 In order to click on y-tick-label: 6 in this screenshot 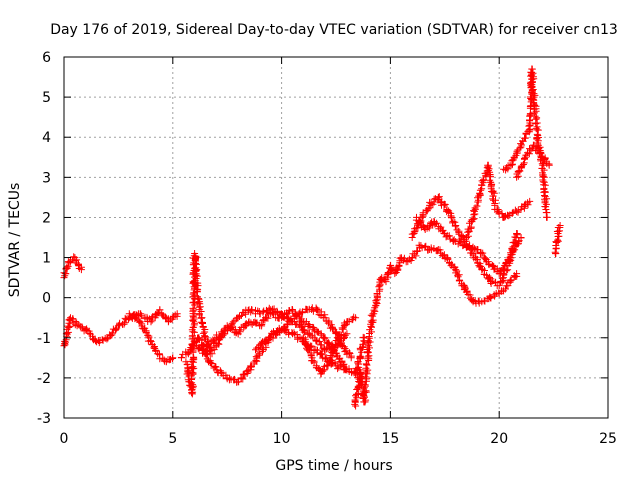, I will do `click(46, 58)`.